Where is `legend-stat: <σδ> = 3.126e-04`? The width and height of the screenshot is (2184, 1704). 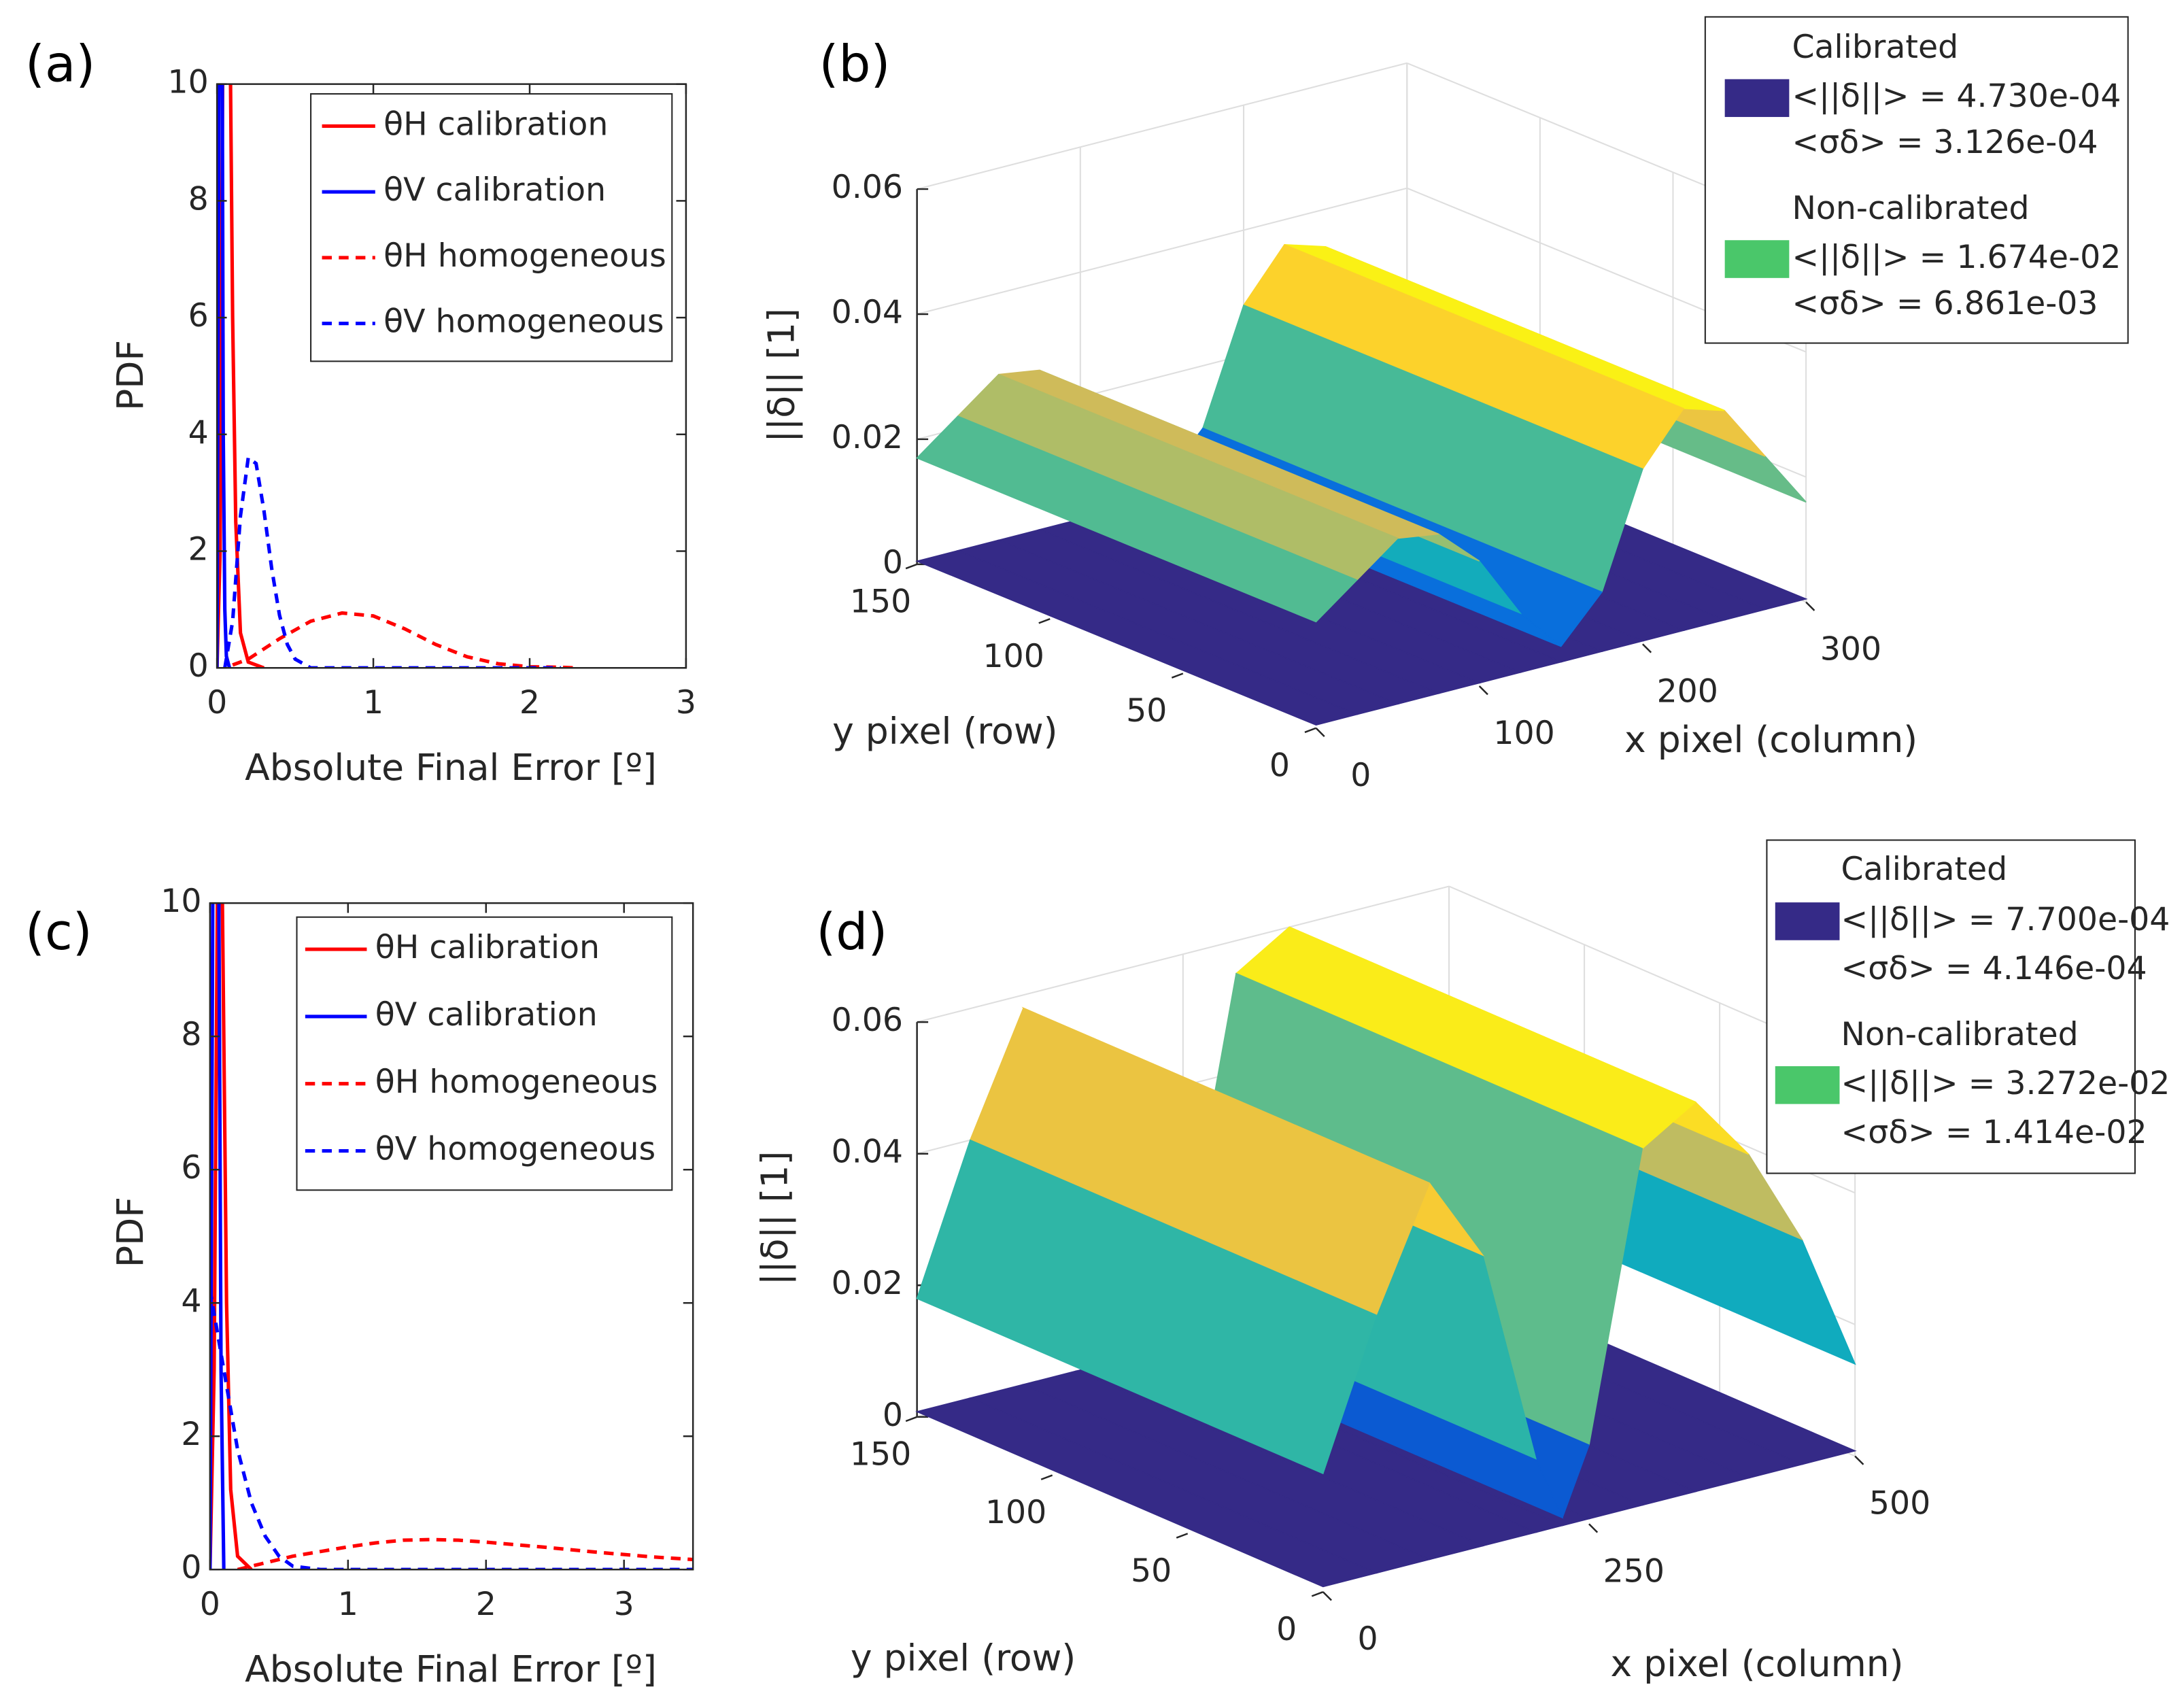
legend-stat: <σδ> = 3.126e-04 is located at coordinates (1945, 143).